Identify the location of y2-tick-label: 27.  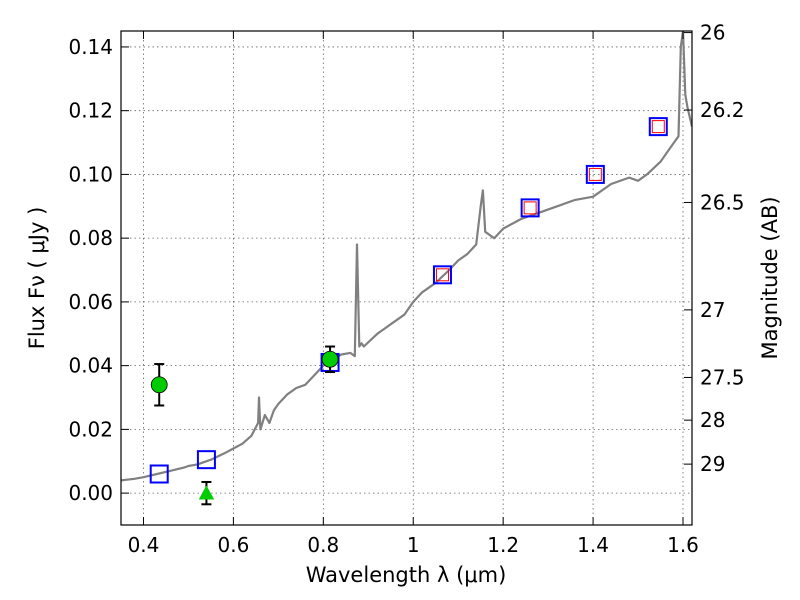
(712, 310).